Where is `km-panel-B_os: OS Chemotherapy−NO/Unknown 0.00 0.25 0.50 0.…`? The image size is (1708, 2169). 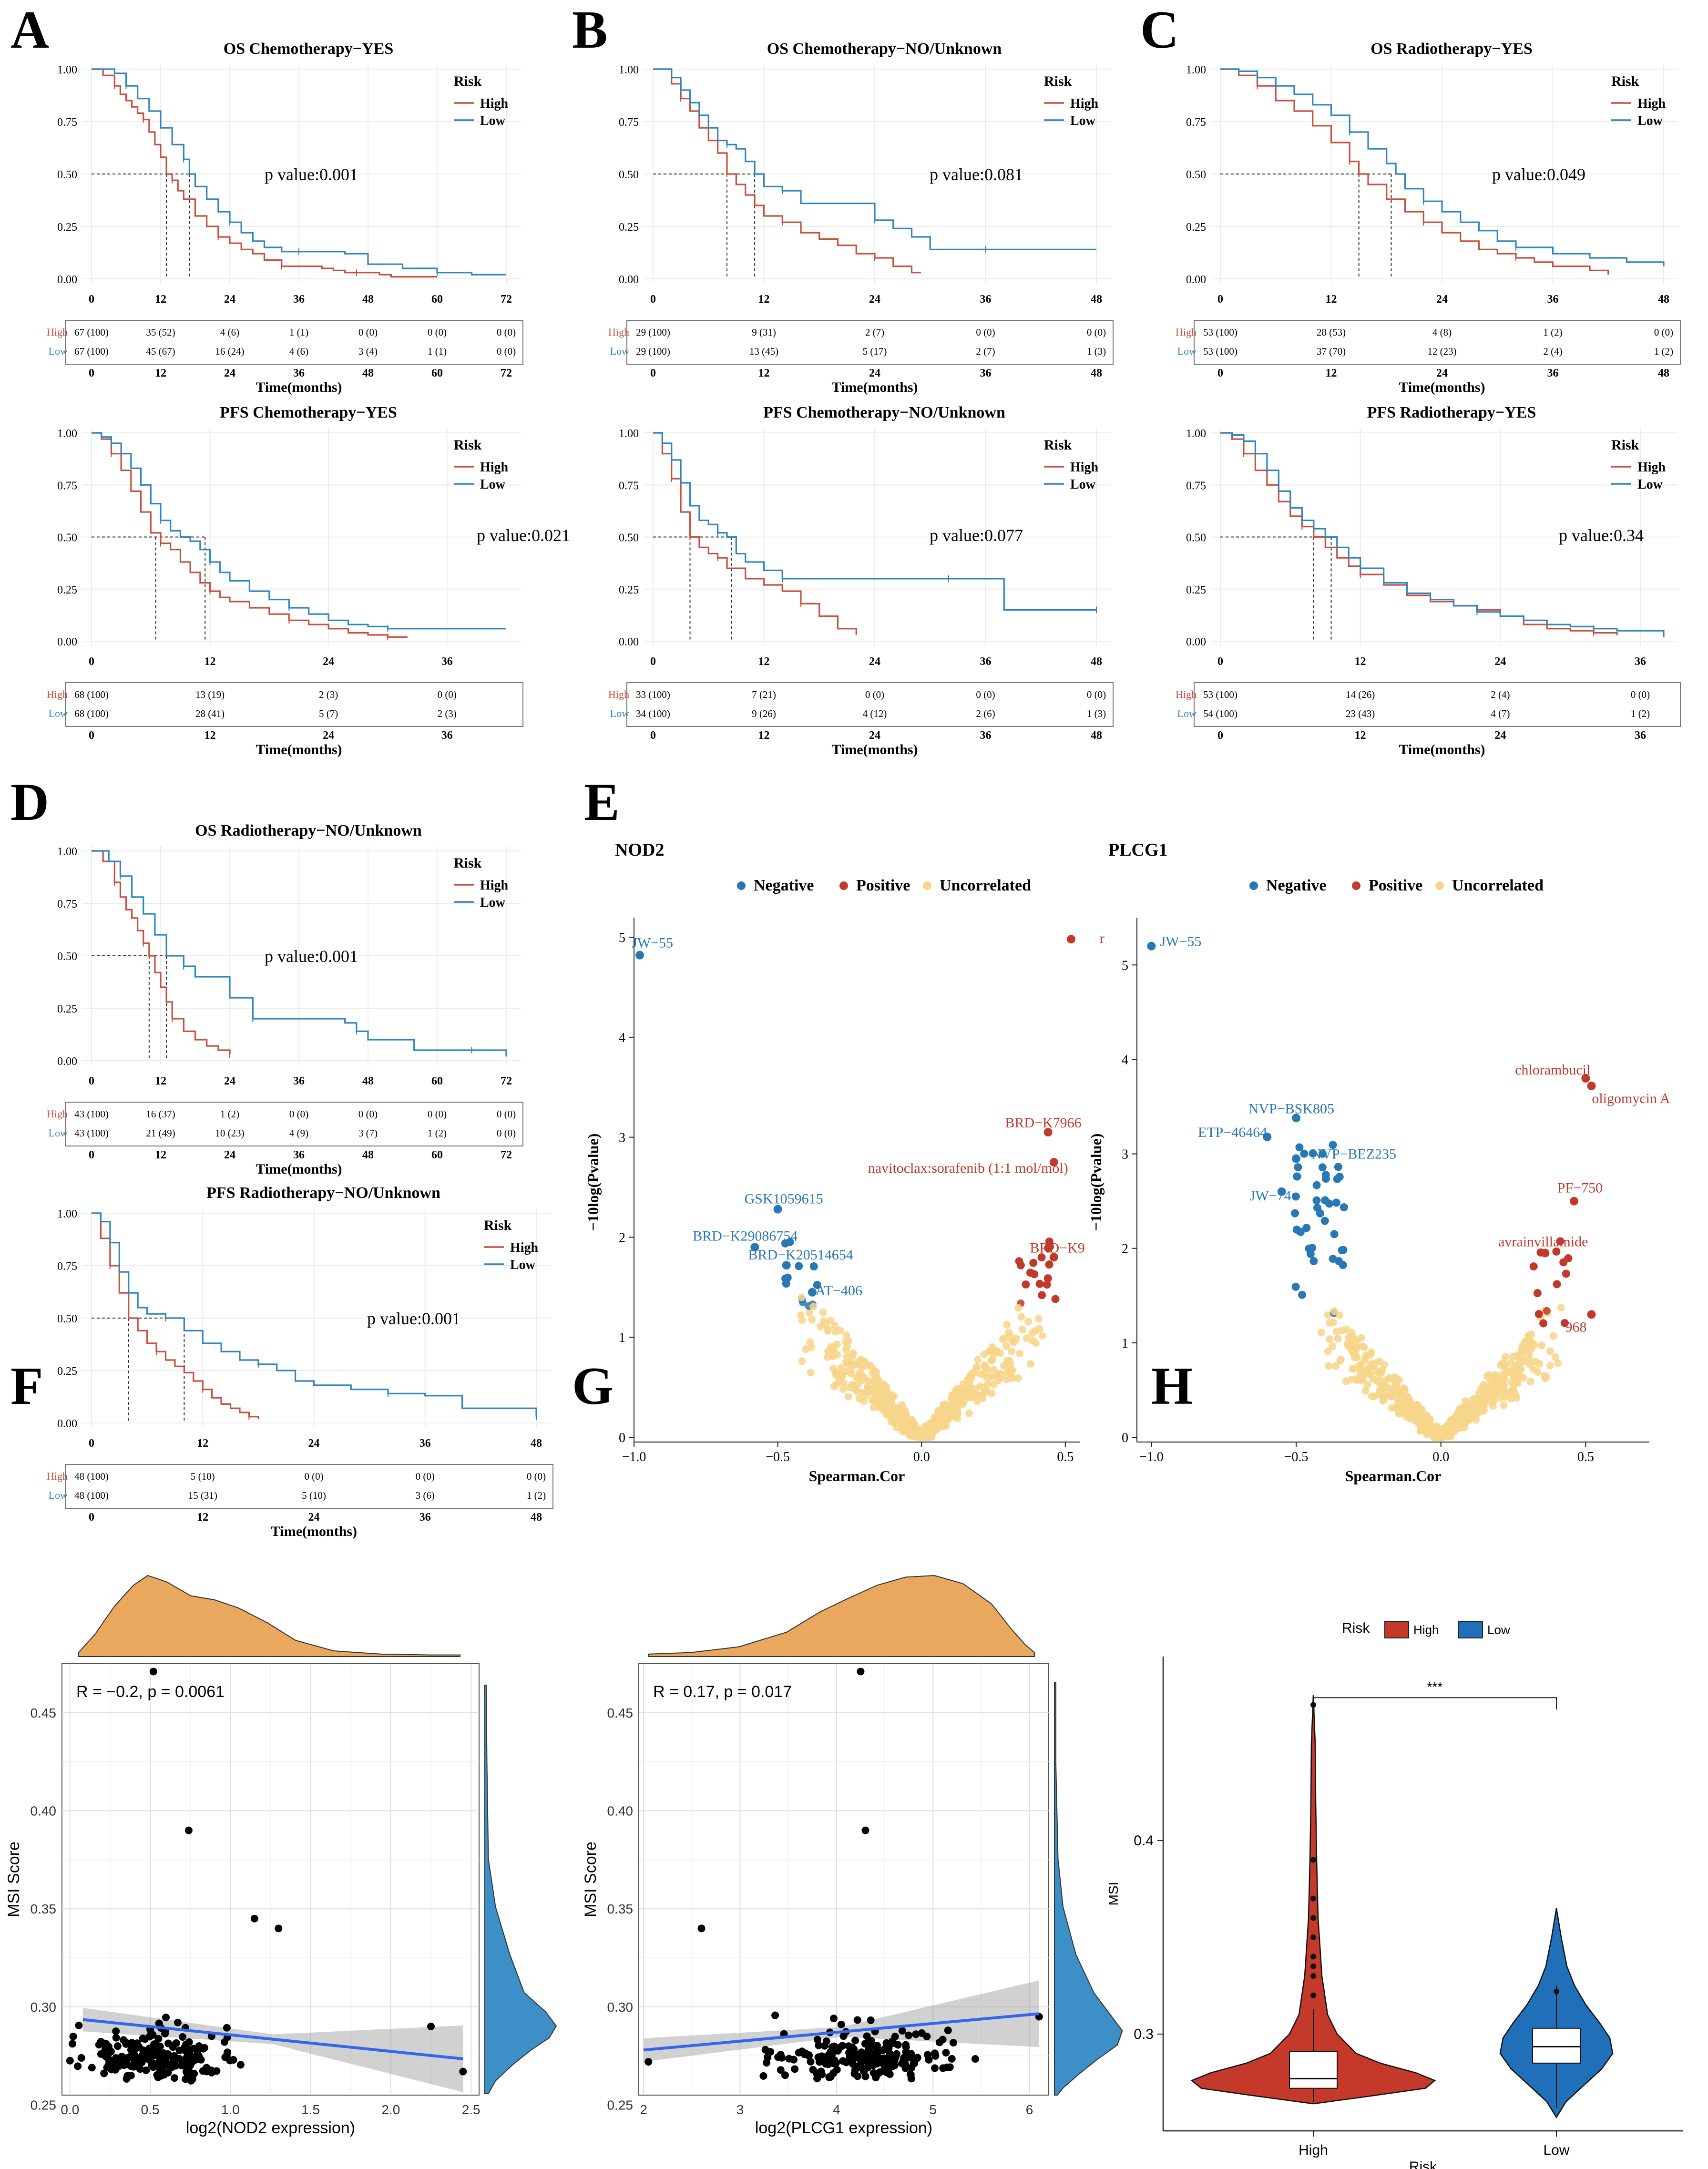
km-panel-B_os: OS Chemotherapy−NO/Unknown 0.00 0.25 0.50 0.… is located at coordinates (861, 217).